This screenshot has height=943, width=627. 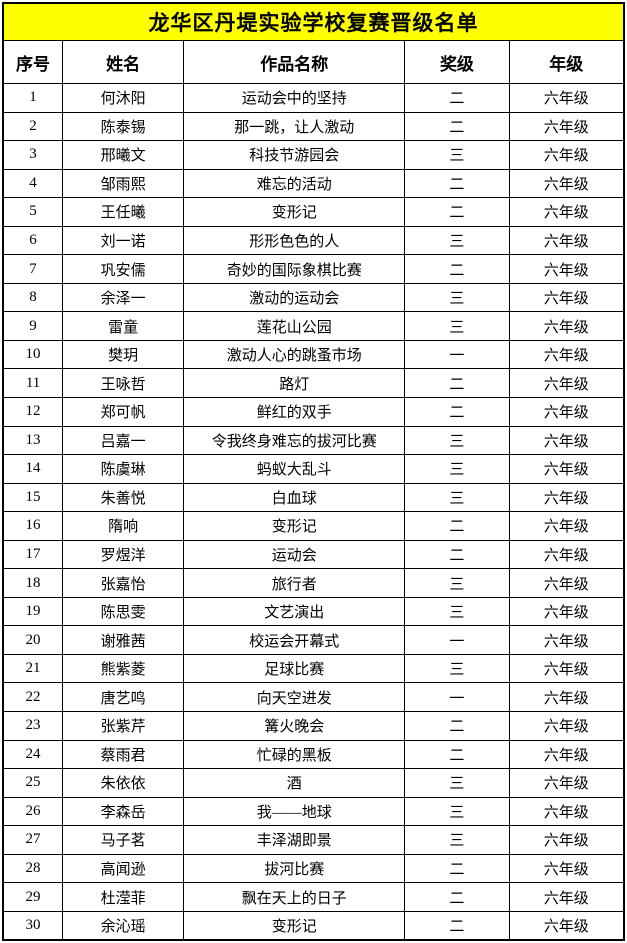 I want to click on cell-index: 3, so click(x=33, y=155).